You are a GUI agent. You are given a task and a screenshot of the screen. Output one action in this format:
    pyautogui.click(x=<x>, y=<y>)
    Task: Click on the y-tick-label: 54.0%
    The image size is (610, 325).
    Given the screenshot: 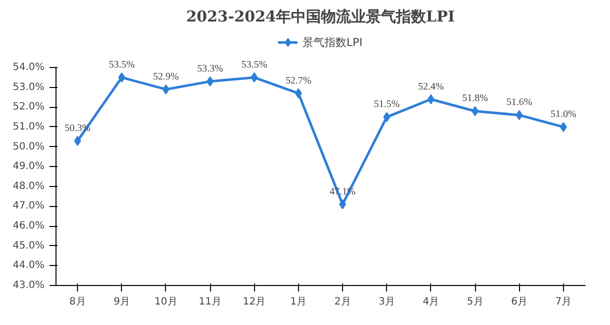 What is the action you would take?
    pyautogui.click(x=28, y=68)
    